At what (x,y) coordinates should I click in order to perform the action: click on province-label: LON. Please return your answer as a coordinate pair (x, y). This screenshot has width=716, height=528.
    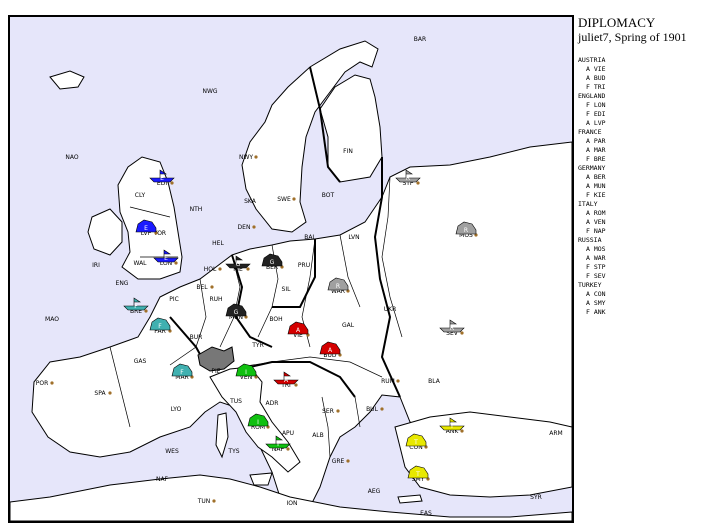
    Looking at the image, I should click on (166, 263).